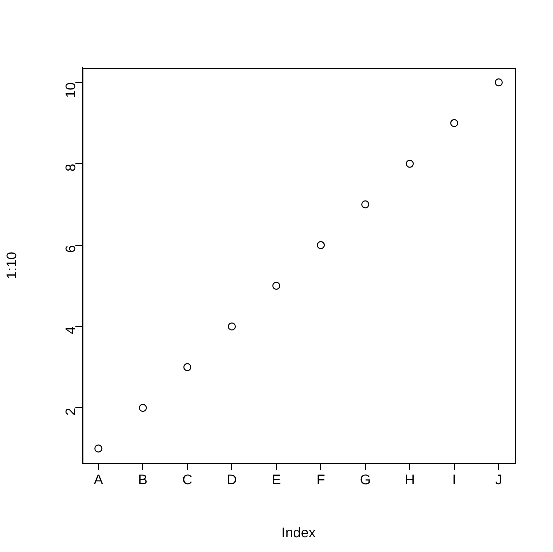 This screenshot has height=552, width=553. I want to click on x-tick-label: F, so click(321, 480).